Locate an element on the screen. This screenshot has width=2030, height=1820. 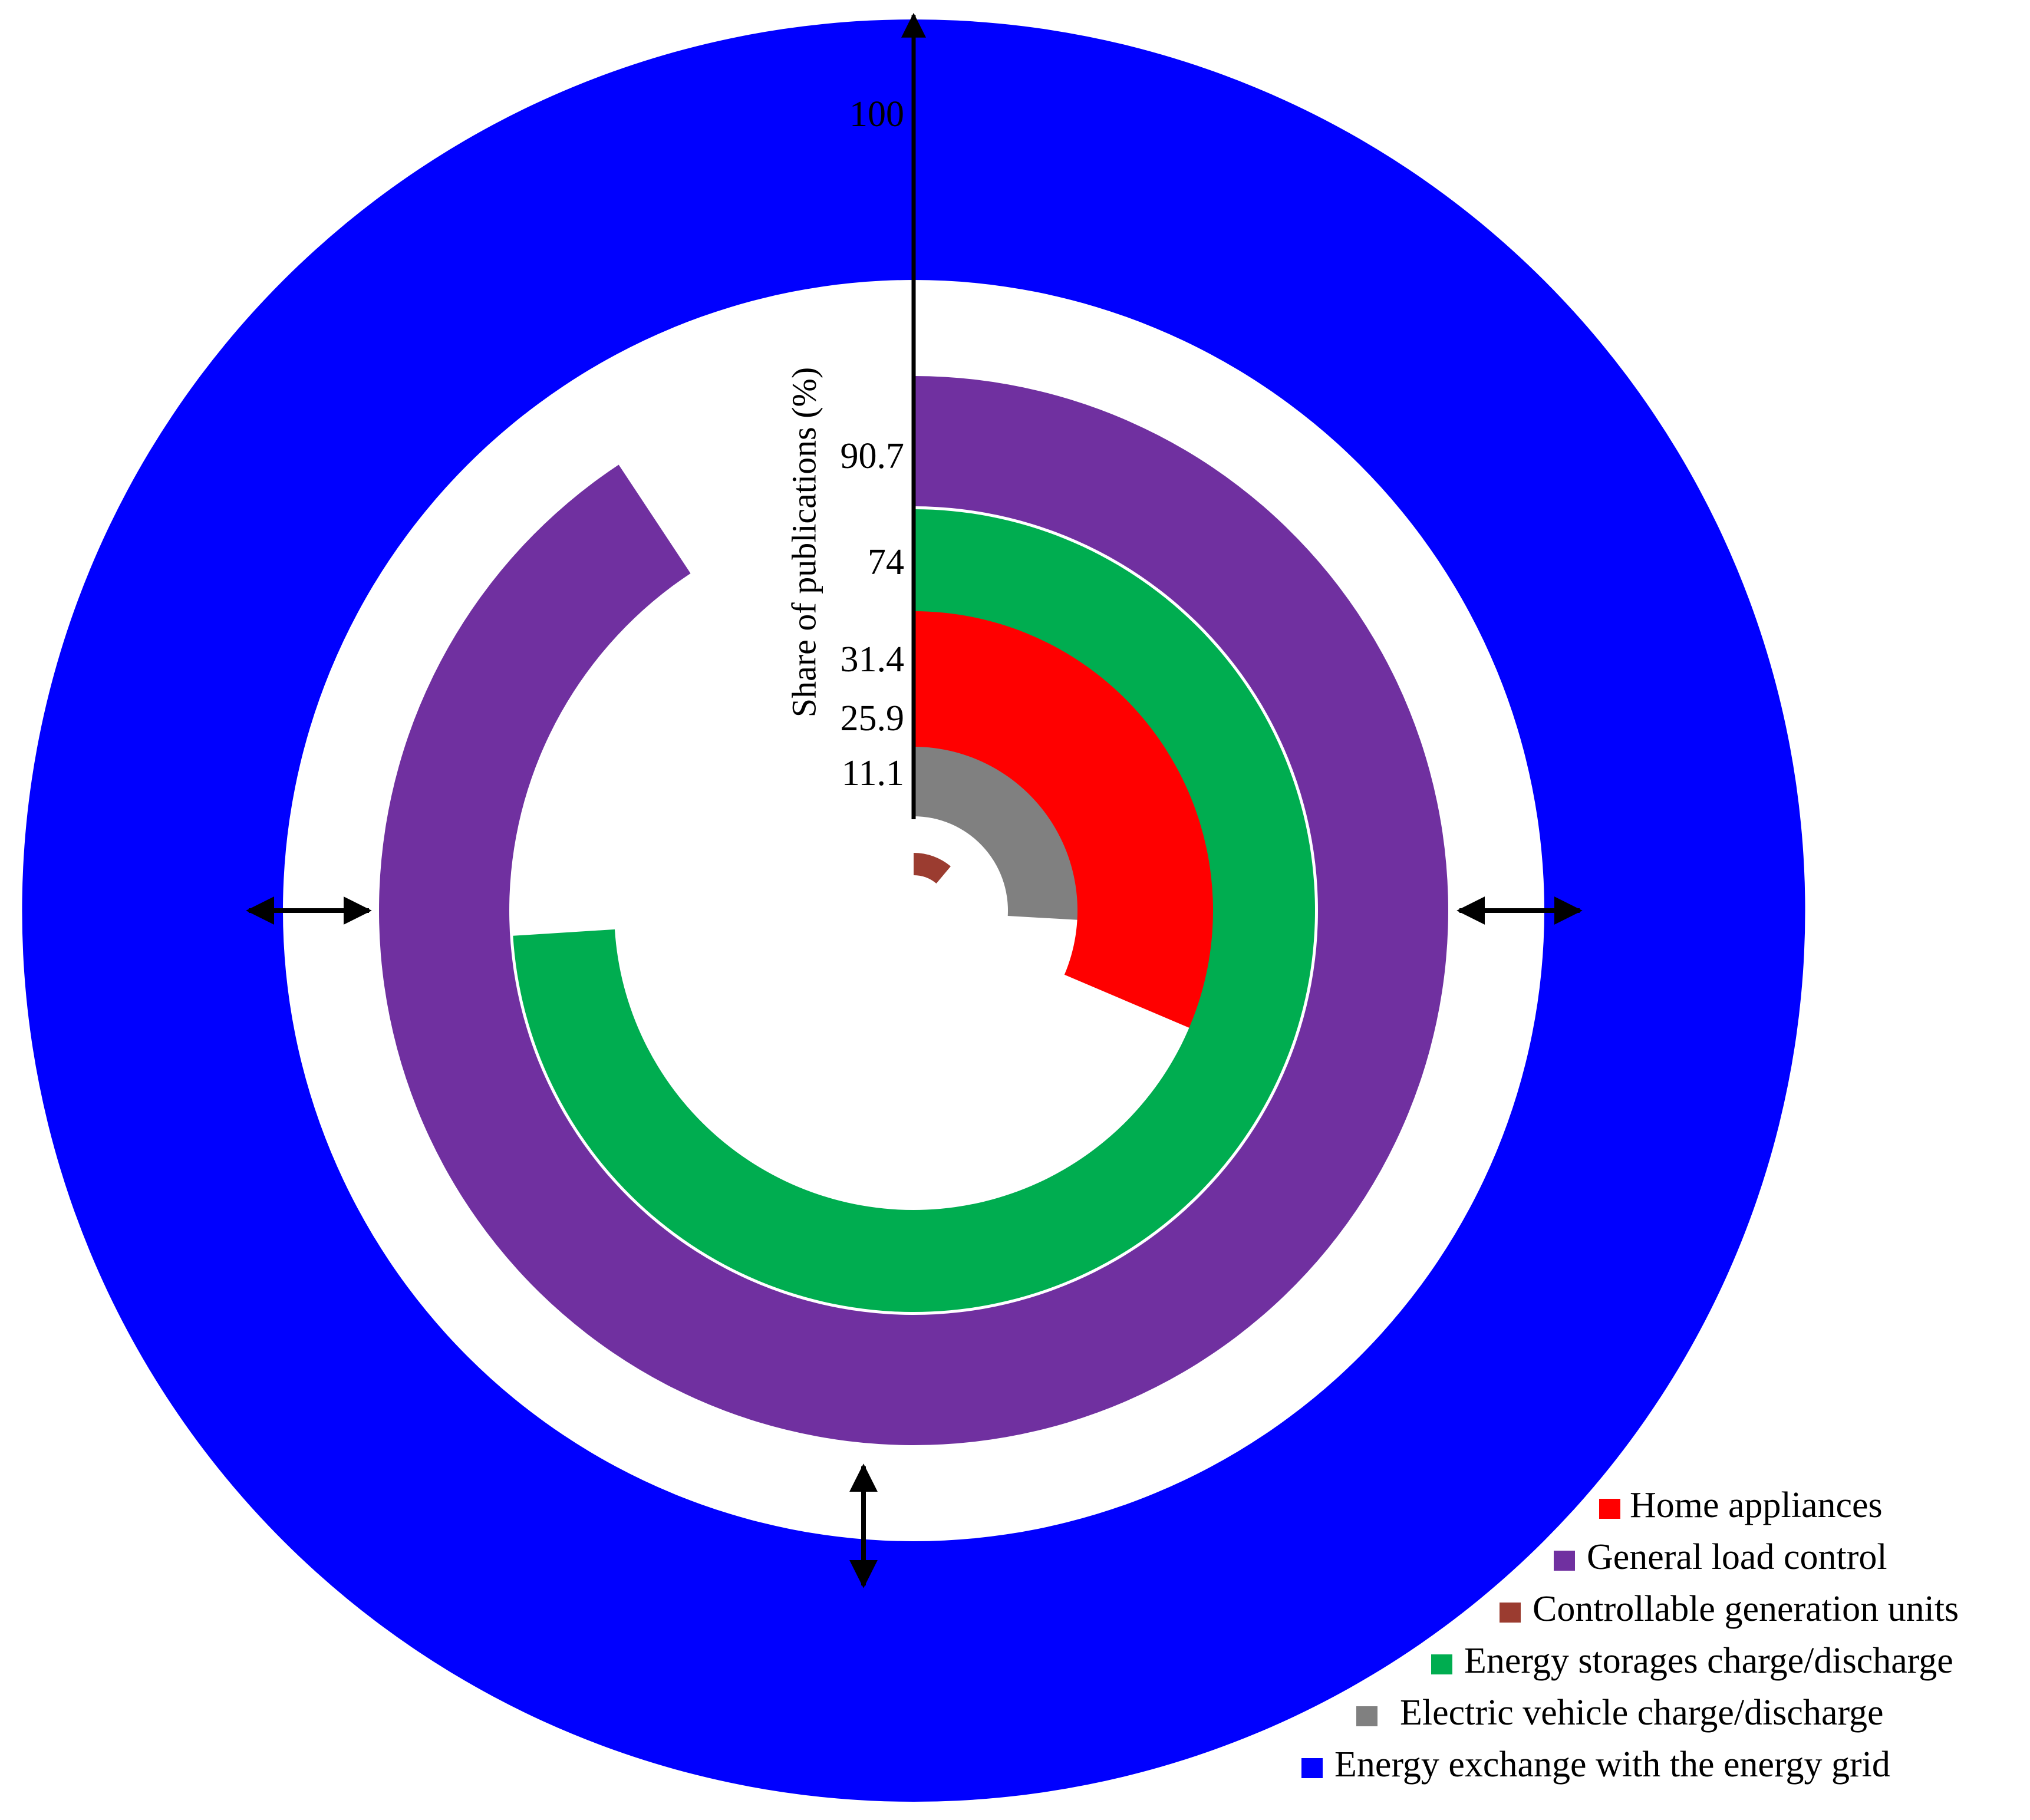
legend-item-controllable-generation-units: Controllable generation units is located at coordinates (1730, 1609).